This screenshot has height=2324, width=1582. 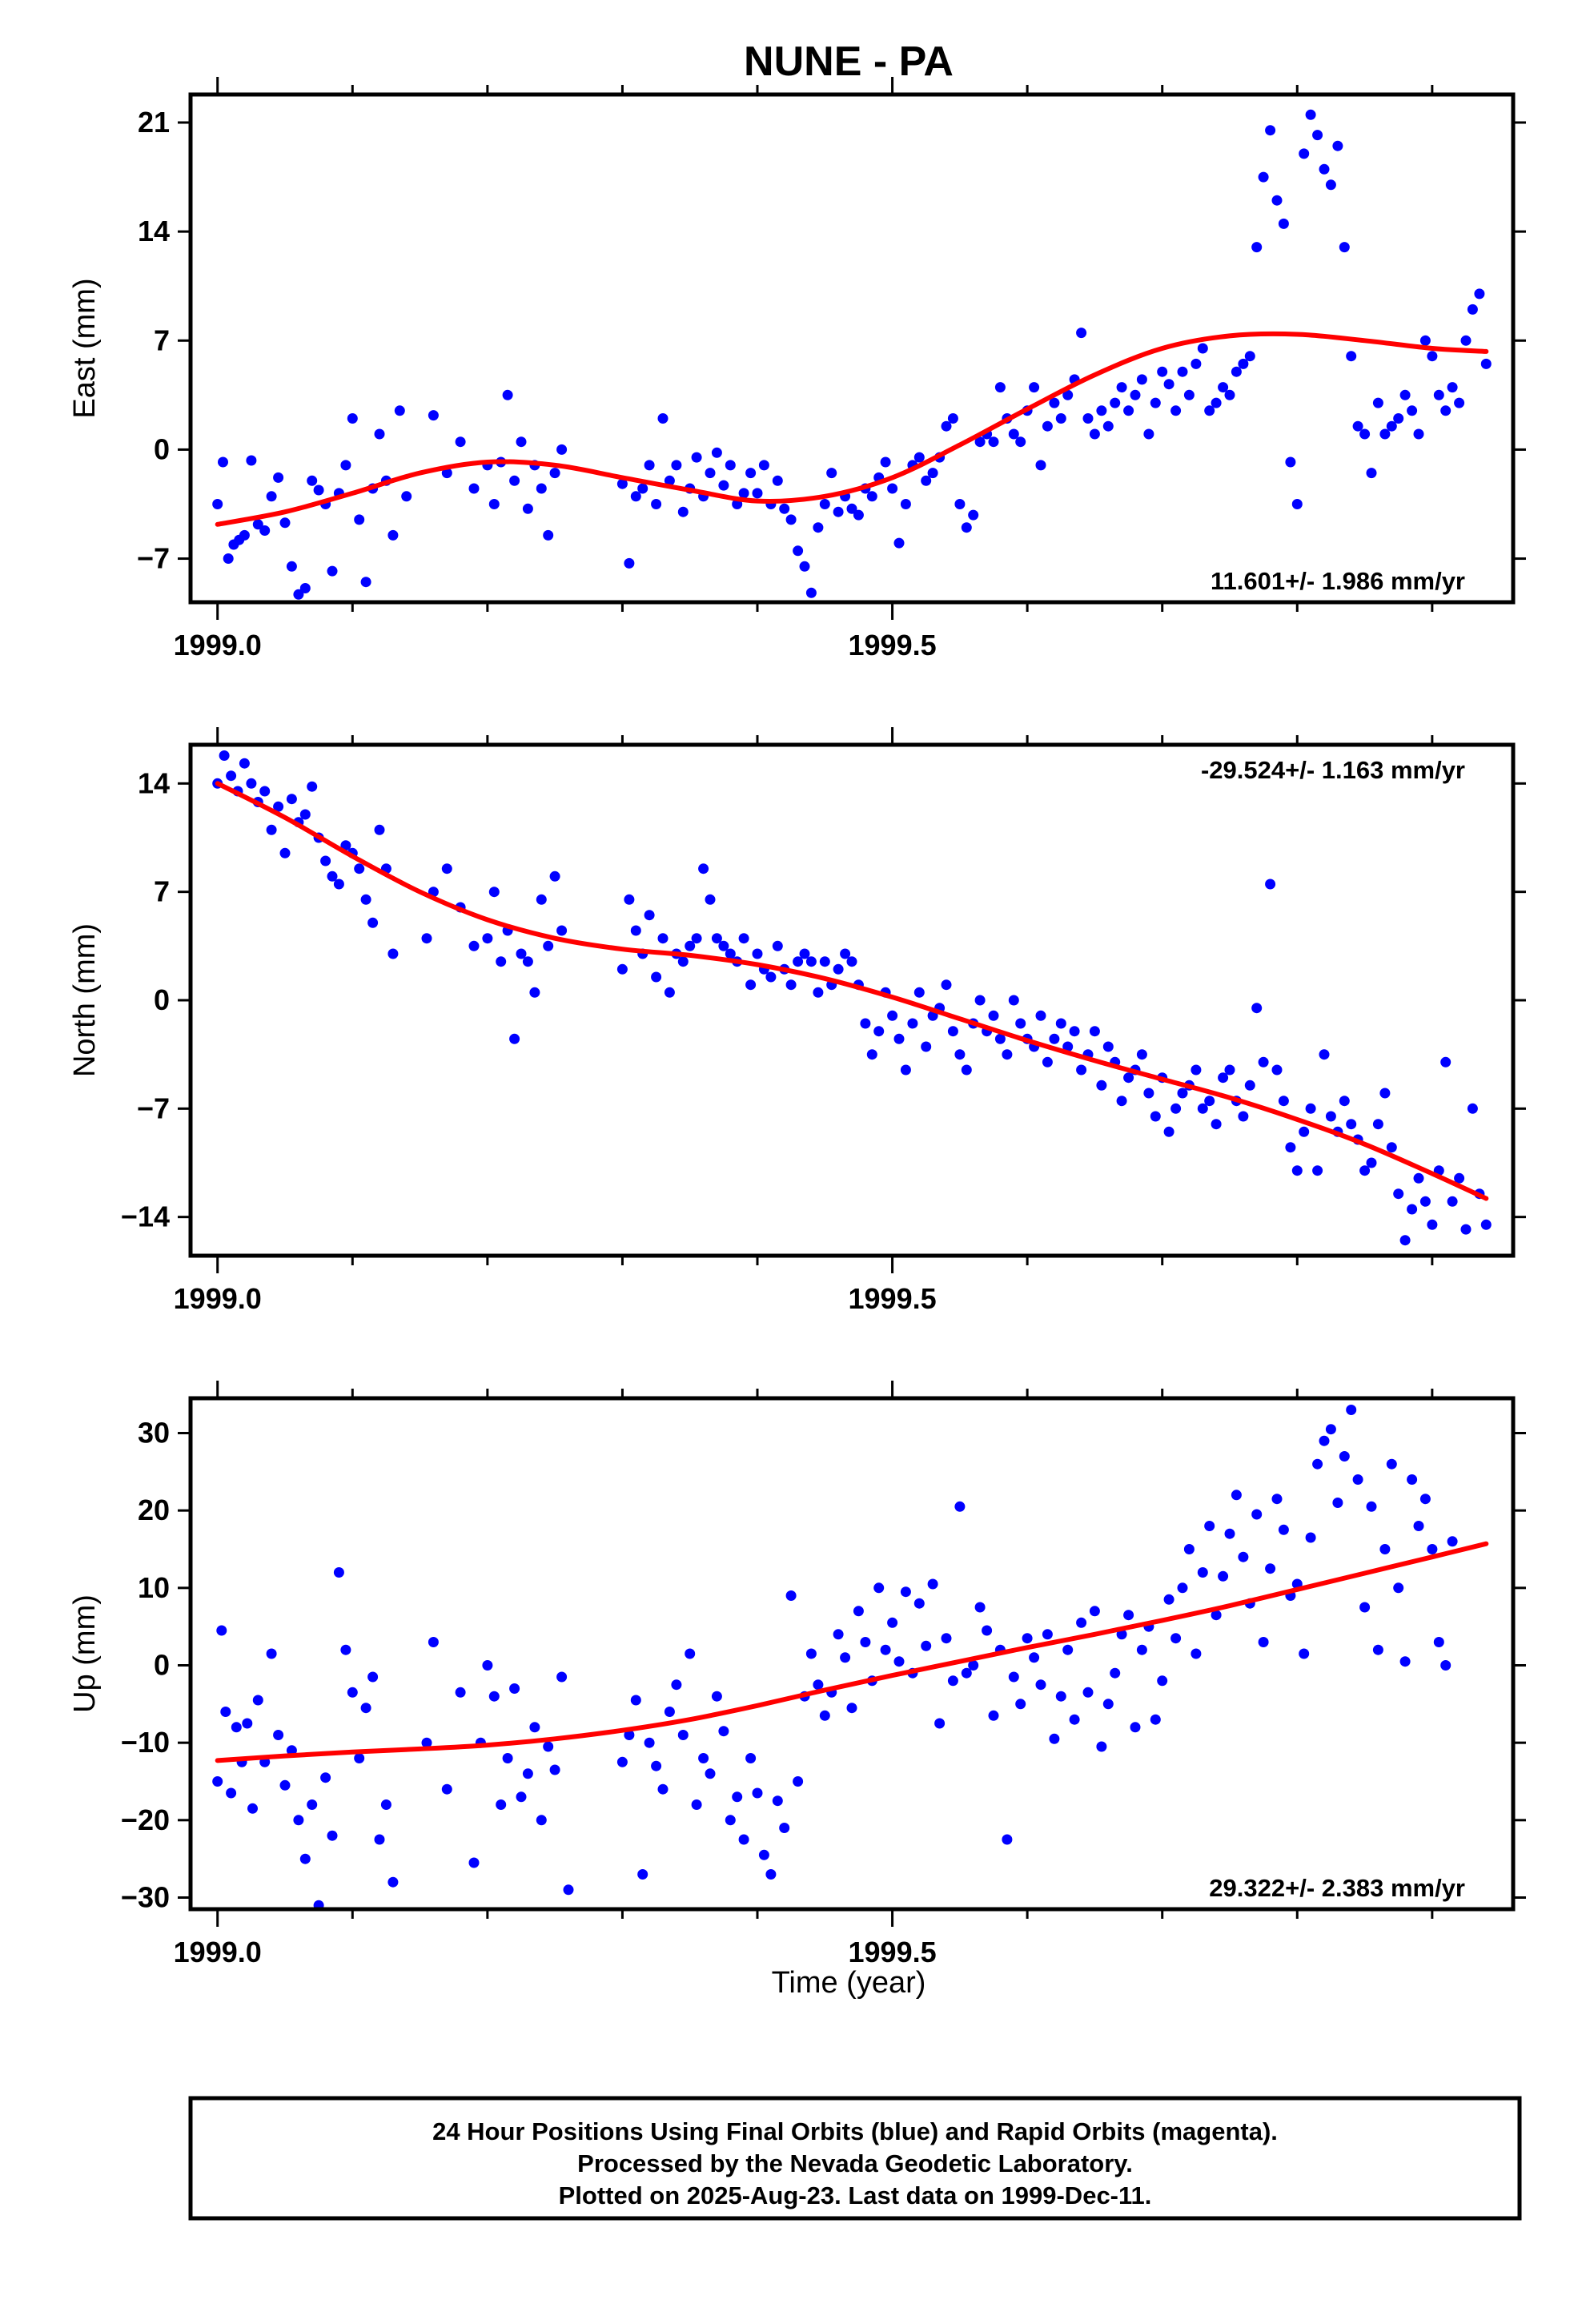 What do you see at coordinates (218, 1952) in the screenshot?
I see `up-x-tick-label: 1999.0` at bounding box center [218, 1952].